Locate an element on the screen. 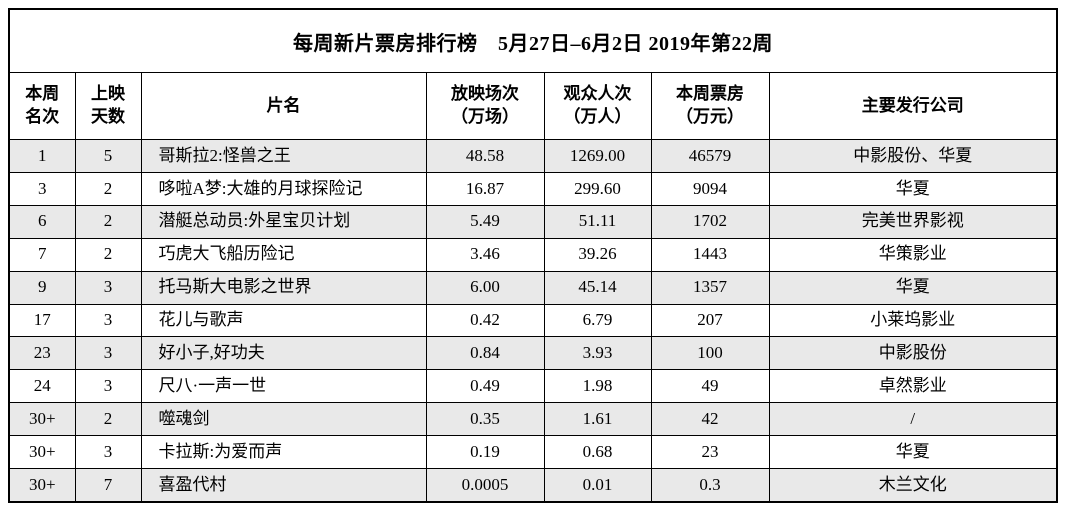 The image size is (1066, 509). cell-rank: 24 is located at coordinates (42, 386).